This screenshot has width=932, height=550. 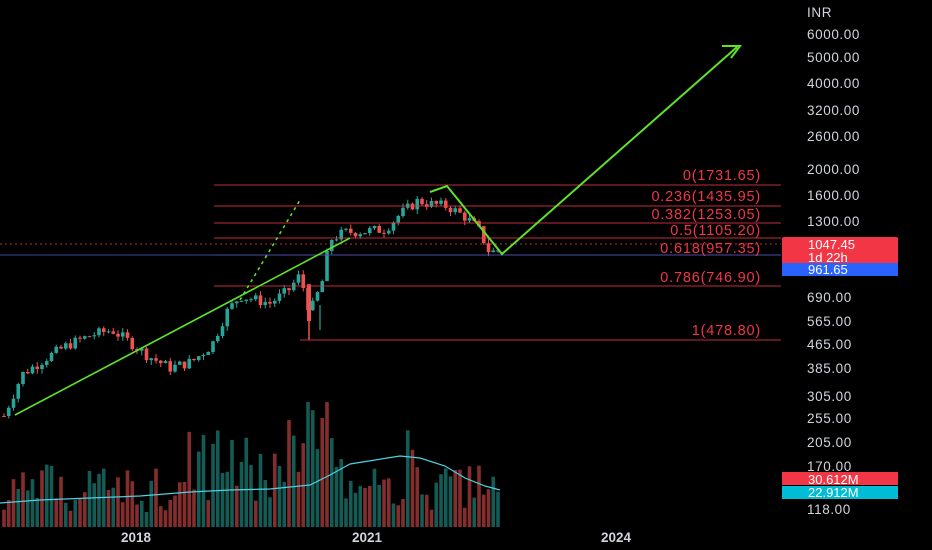 What do you see at coordinates (819, 12) in the screenshot?
I see `currency-label: INR` at bounding box center [819, 12].